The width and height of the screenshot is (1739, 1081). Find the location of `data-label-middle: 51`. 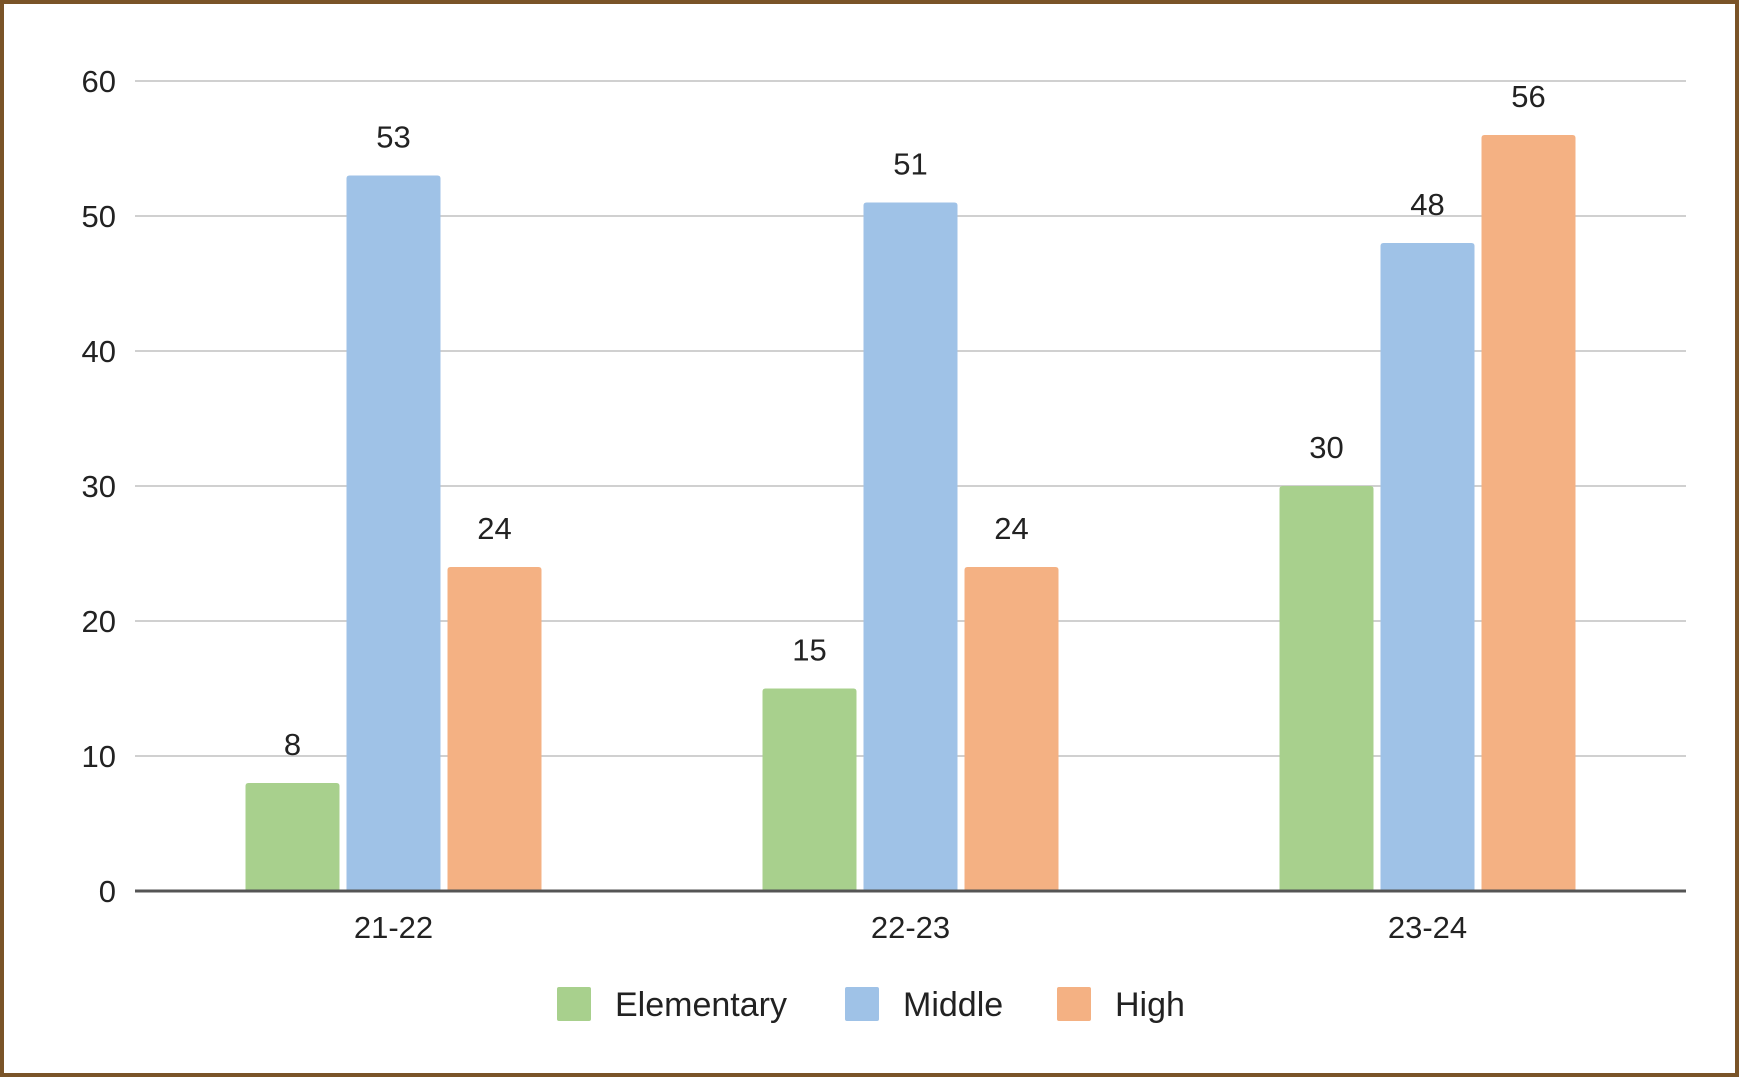

data-label-middle: 51 is located at coordinates (910, 164).